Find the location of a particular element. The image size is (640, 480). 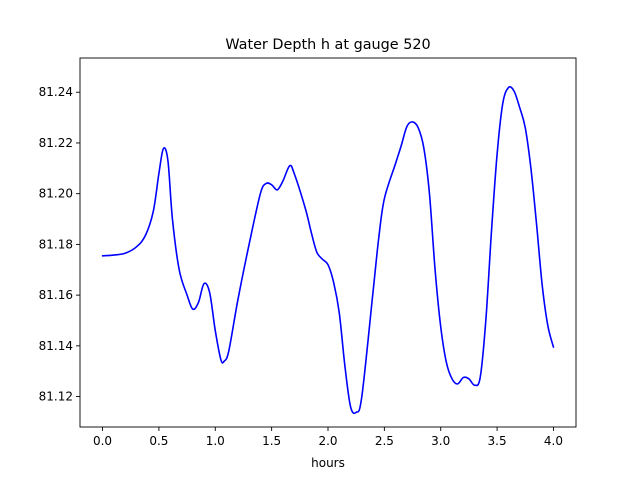

y-tick-label: 81.20 is located at coordinates (56, 194).